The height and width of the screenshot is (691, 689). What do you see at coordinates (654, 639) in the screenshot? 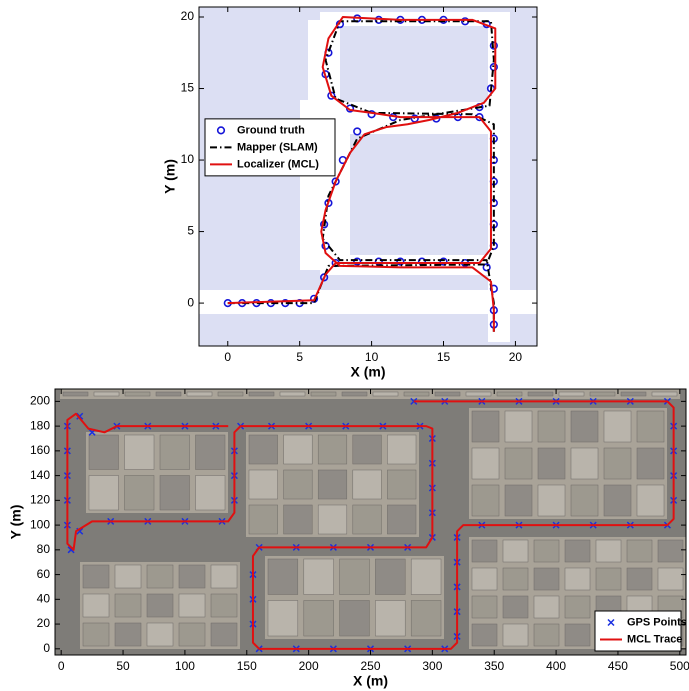
I see `legend-label: MCL Trace` at bounding box center [654, 639].